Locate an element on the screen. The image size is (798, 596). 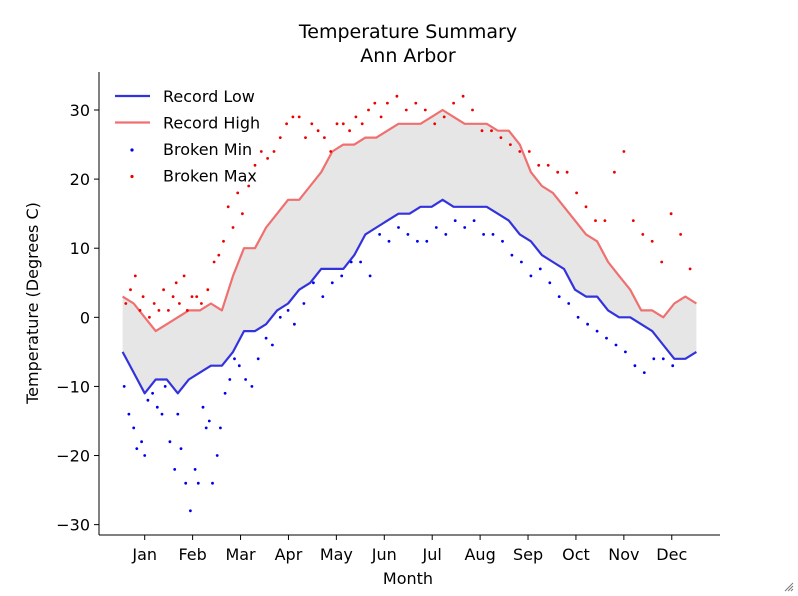
y-tick-label: −10 is located at coordinates (73, 386).